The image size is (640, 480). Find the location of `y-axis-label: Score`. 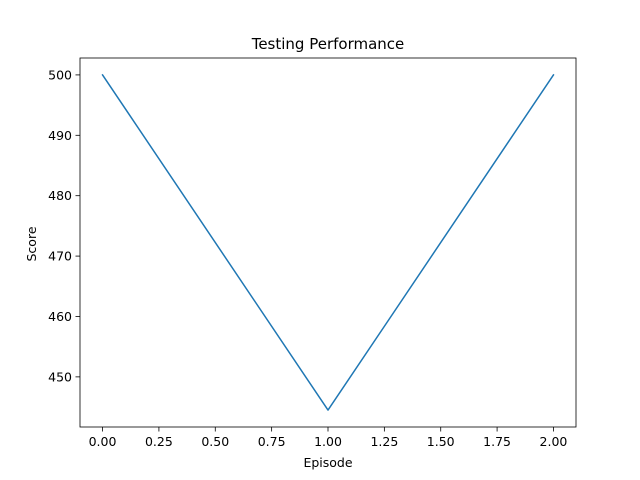

y-axis-label: Score is located at coordinates (31, 243).